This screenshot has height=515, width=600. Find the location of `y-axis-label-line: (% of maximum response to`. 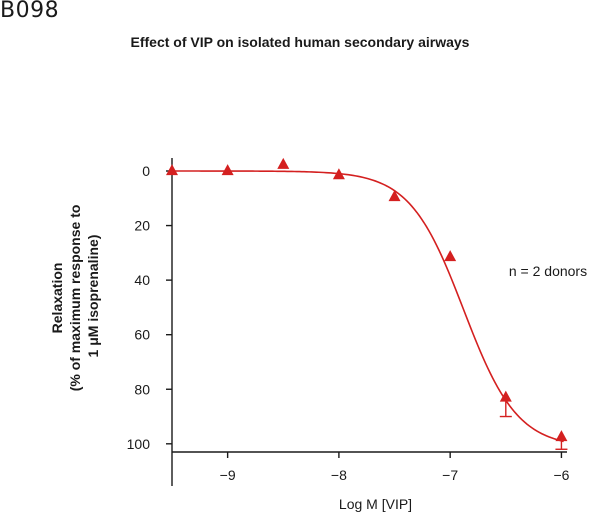

y-axis-label-line: (% of maximum response to is located at coordinates (75, 298).